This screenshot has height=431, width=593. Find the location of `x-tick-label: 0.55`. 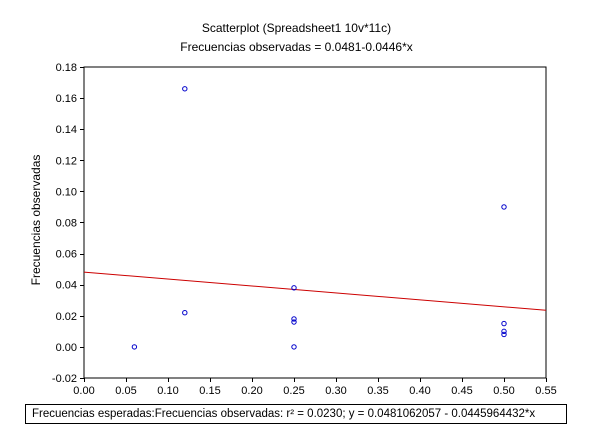

x-tick-label: 0.55 is located at coordinates (545, 391).